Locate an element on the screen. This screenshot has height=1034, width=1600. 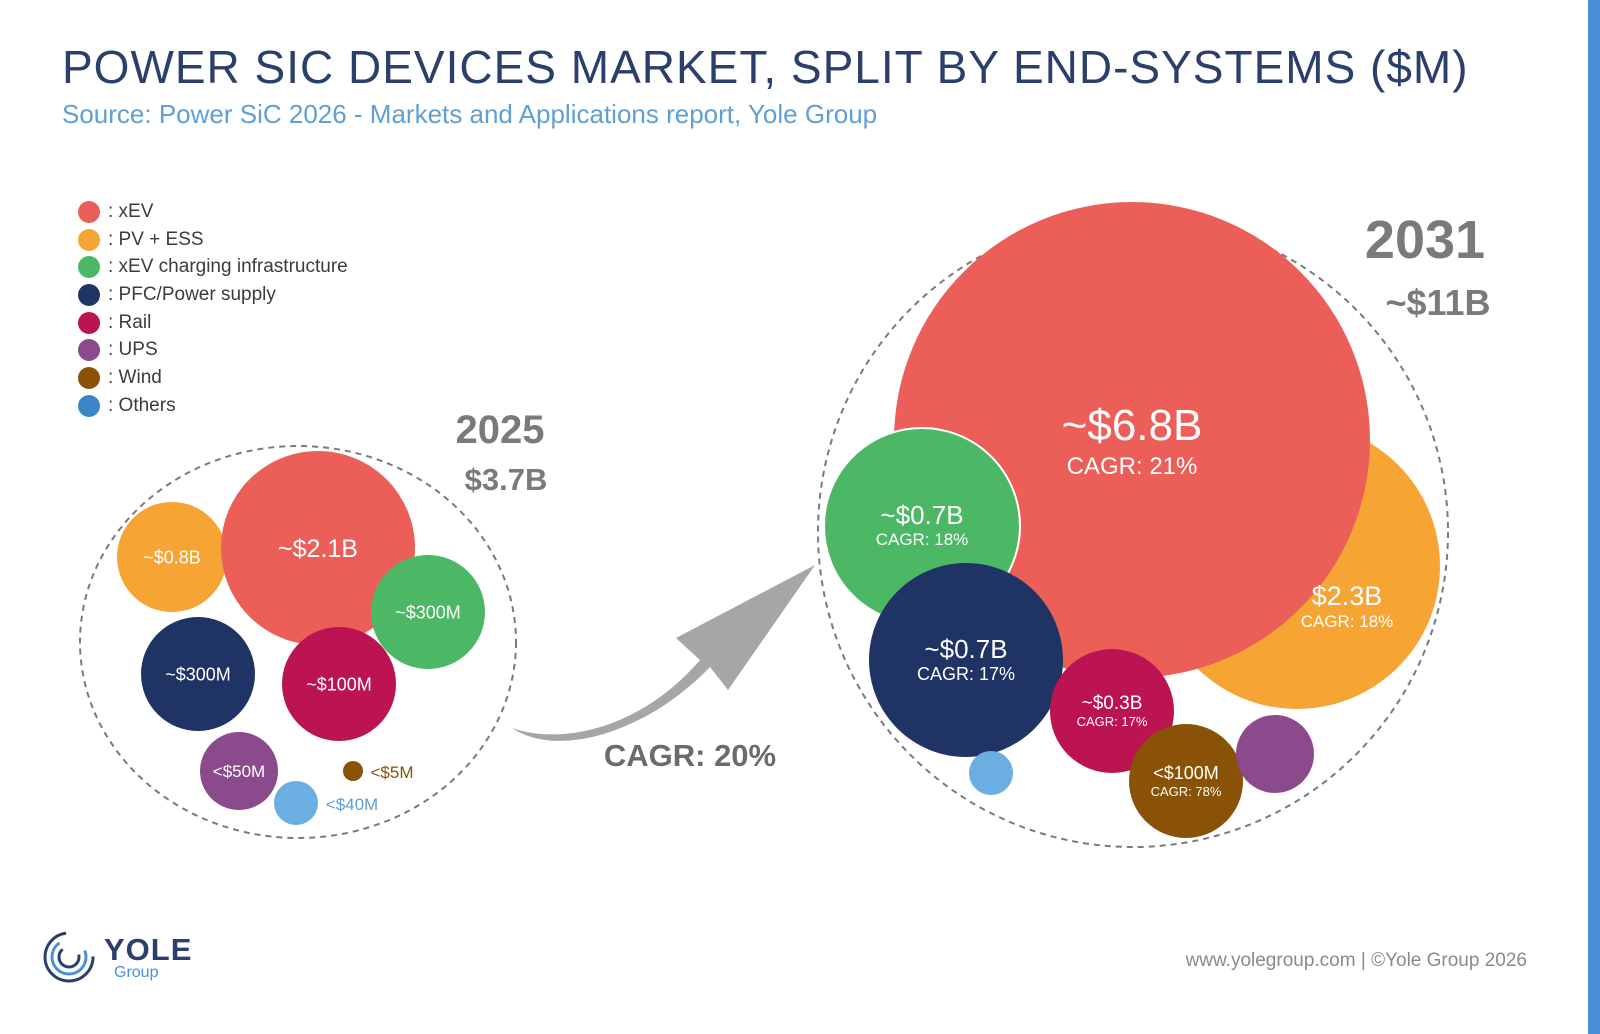
footer-url: www.yolegroup.com | ©Yole Group 2026 is located at coordinates (1356, 960).